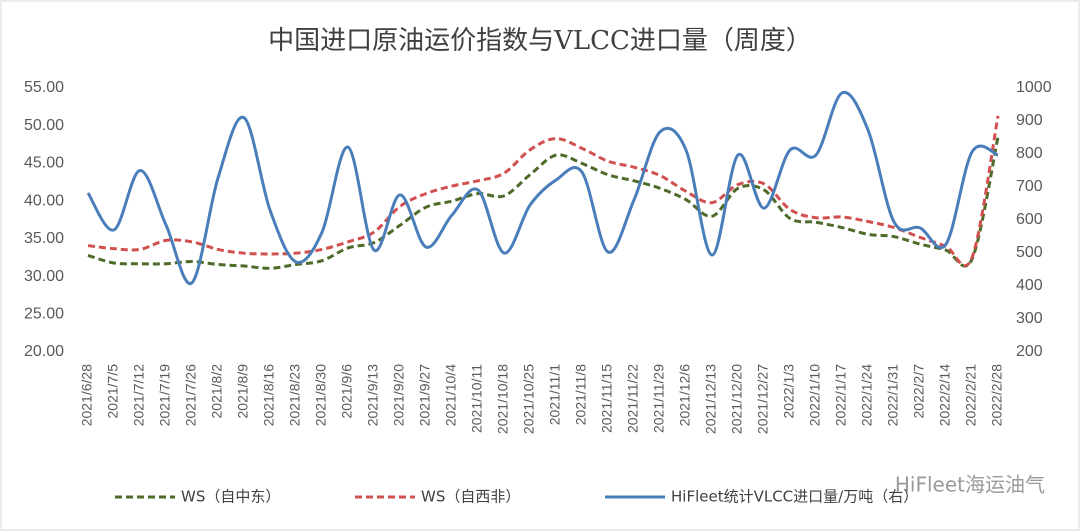  I want to click on x-tick-label: 2021/12/20, so click(737, 399).